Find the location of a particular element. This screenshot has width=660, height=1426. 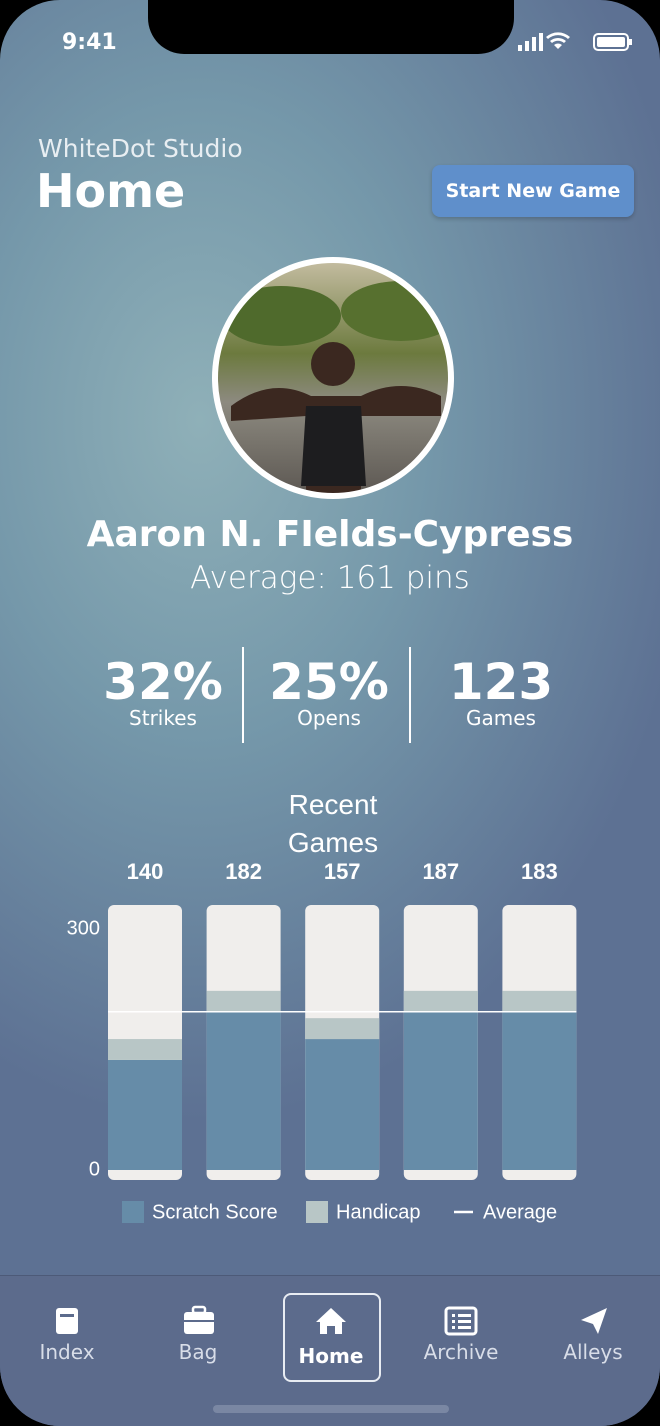

tab-bar is located at coordinates (330, 1350).